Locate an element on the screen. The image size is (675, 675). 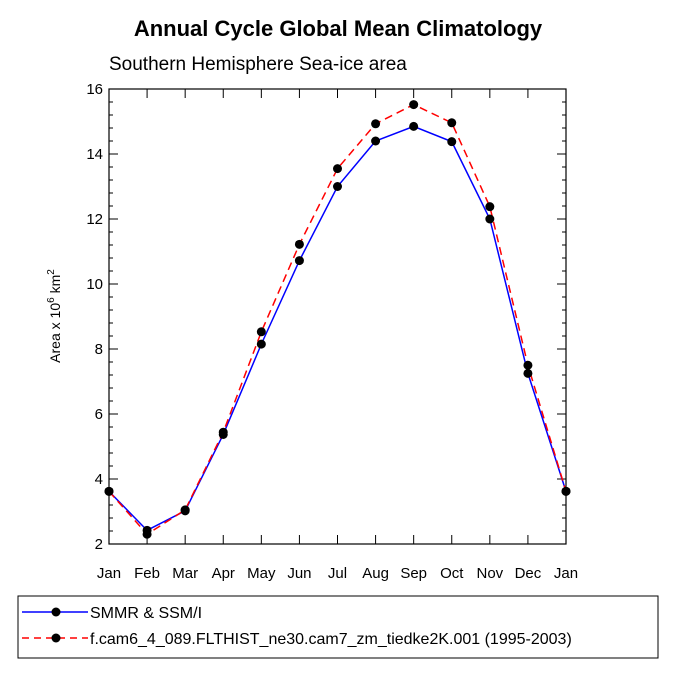
y-tick-label: 14 is located at coordinates (94, 154).